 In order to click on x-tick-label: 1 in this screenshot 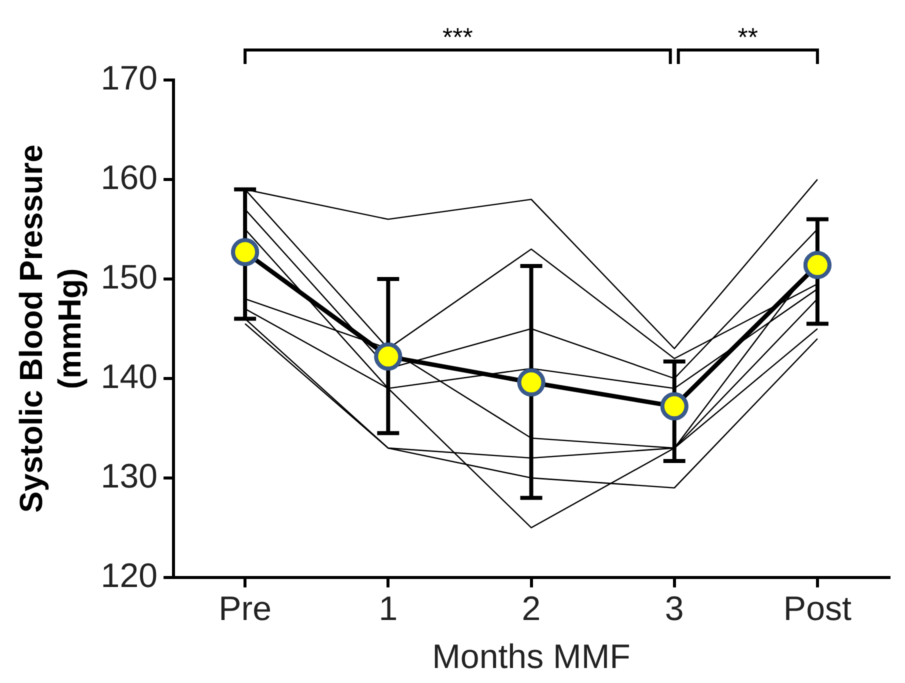, I will do `click(388, 609)`.